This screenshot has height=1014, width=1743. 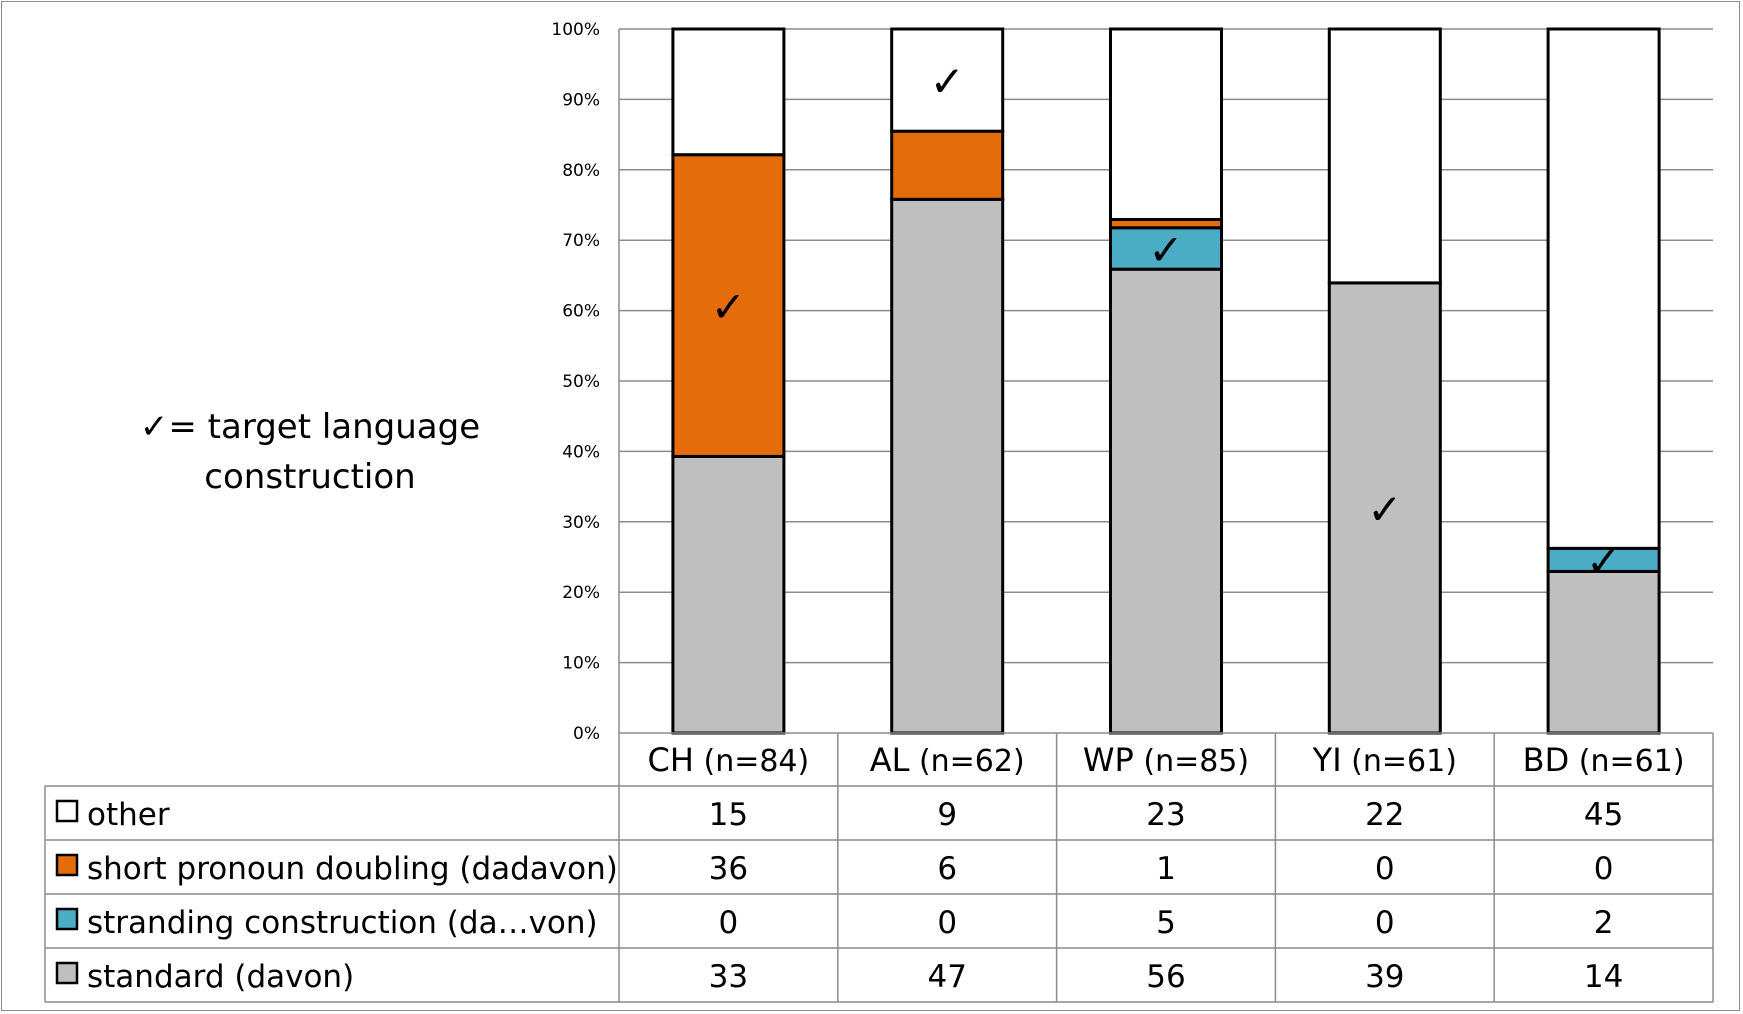 What do you see at coordinates (966, 761) in the screenshot?
I see `category-count: (n=62)` at bounding box center [966, 761].